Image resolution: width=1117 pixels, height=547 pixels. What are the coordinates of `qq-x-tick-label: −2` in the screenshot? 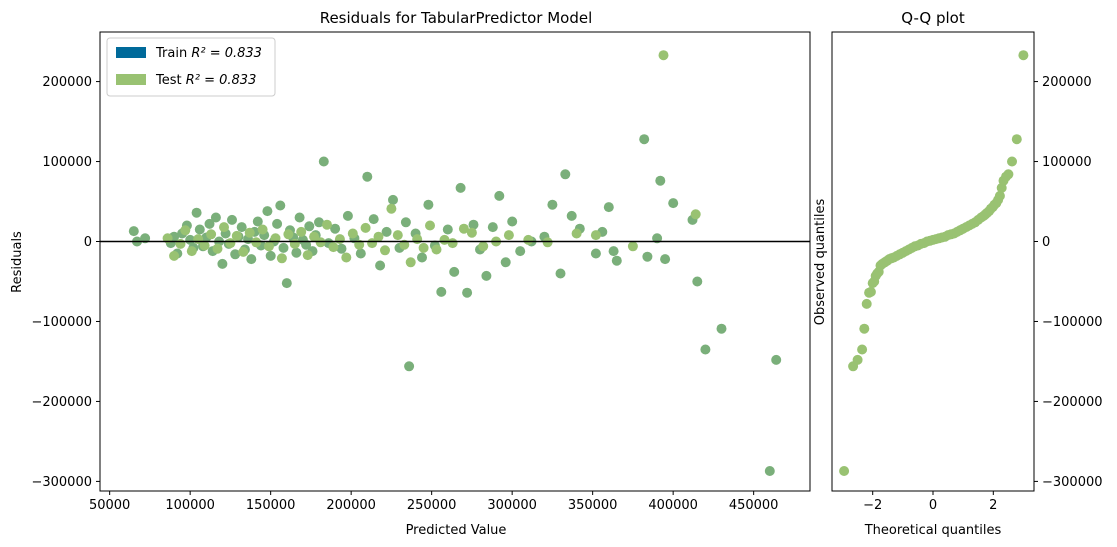 It's located at (872, 505).